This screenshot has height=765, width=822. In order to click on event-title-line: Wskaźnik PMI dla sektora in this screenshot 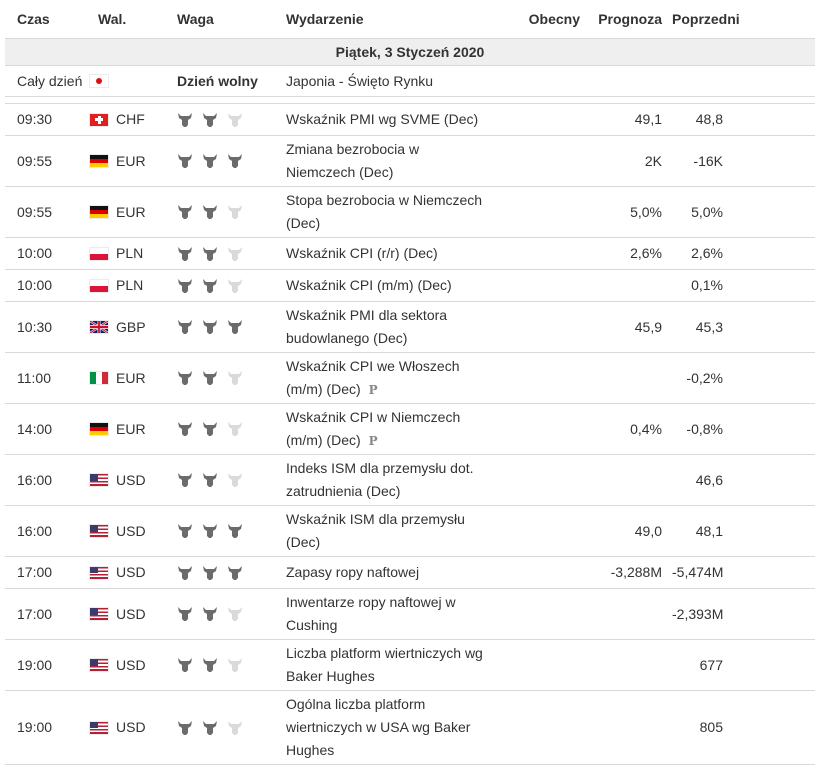, I will do `click(367, 315)`.